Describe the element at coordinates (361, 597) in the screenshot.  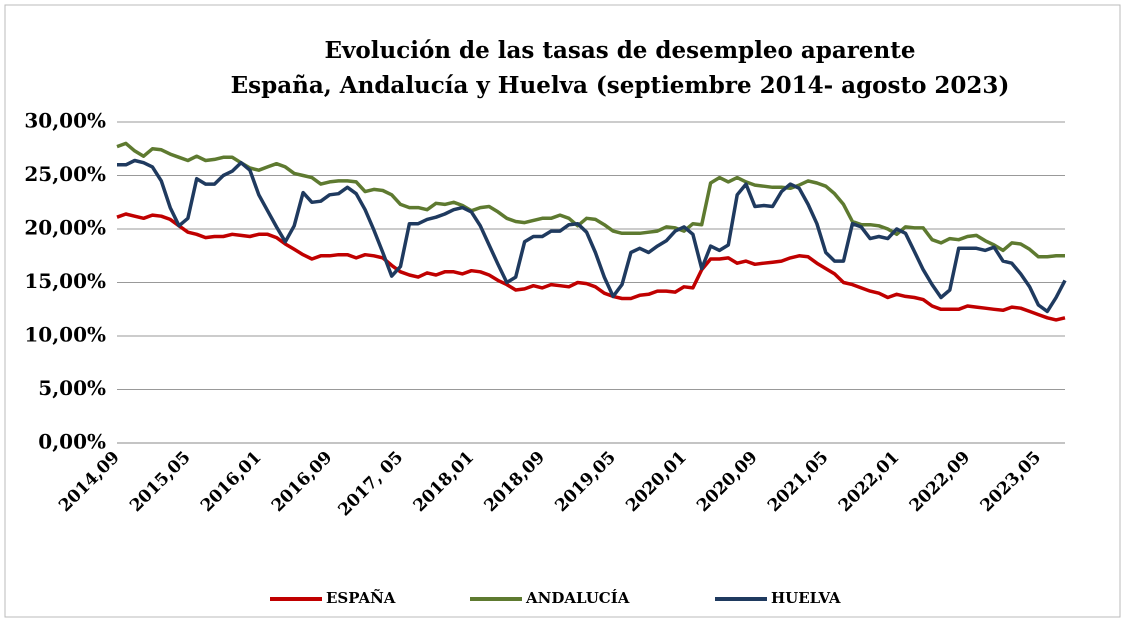
I see `legend-label: ESPAÑA` at that location.